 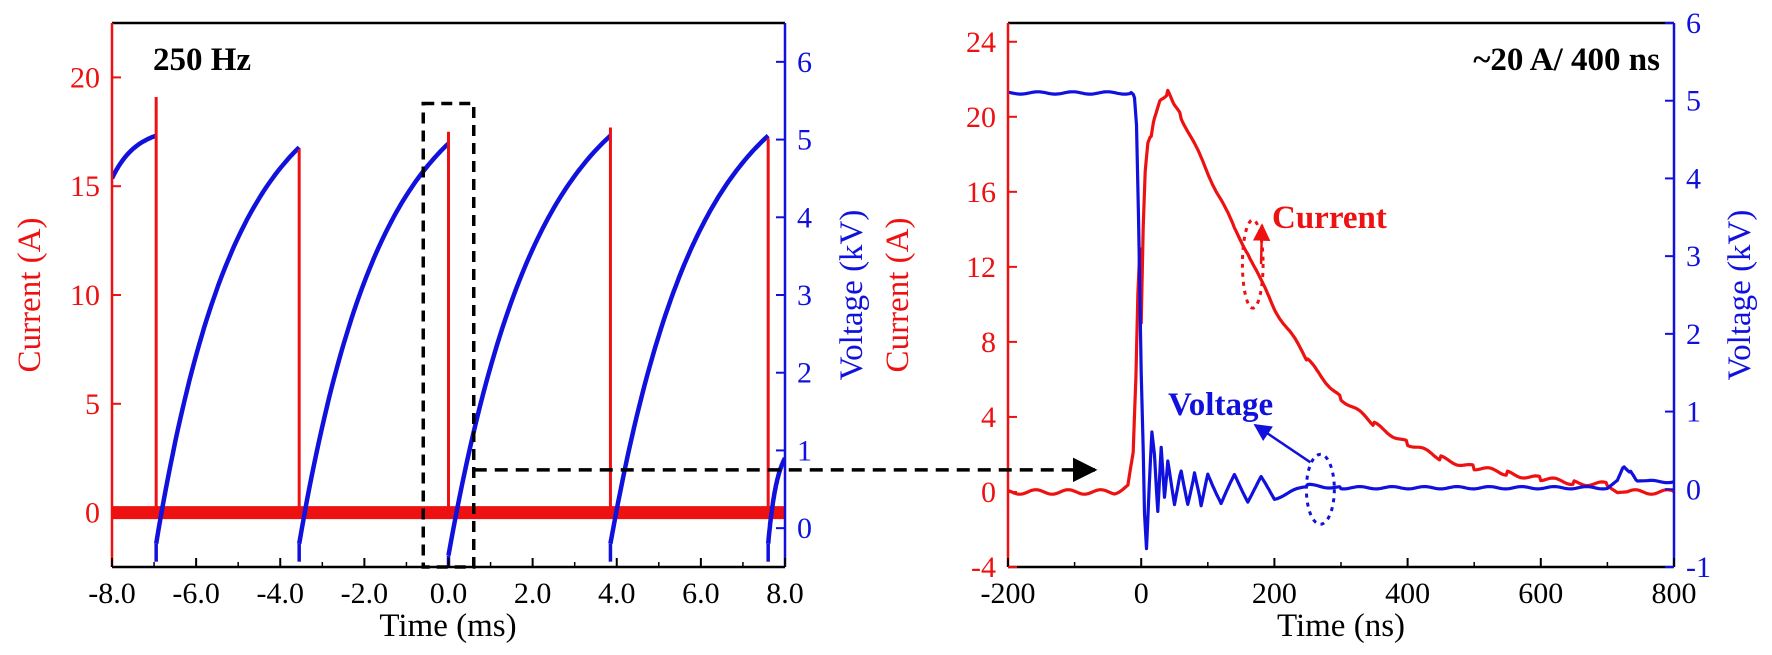 What do you see at coordinates (983, 567) in the screenshot?
I see `chart-b-y-left-tick-label: -4` at bounding box center [983, 567].